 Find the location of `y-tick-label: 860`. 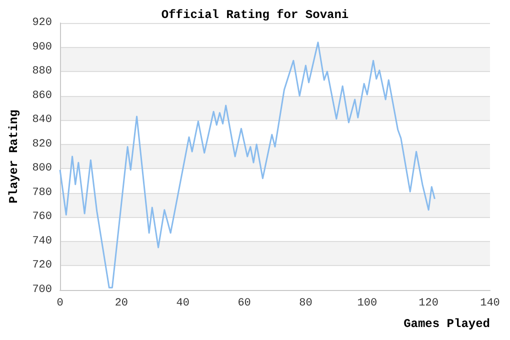

y-tick-label: 860 is located at coordinates (42, 96).